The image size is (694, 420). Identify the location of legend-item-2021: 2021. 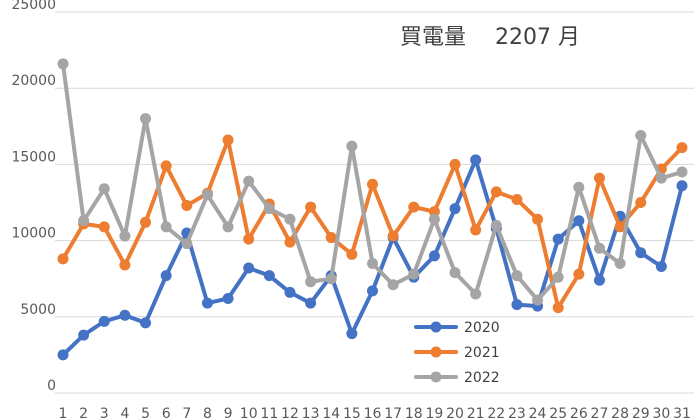
(457, 353).